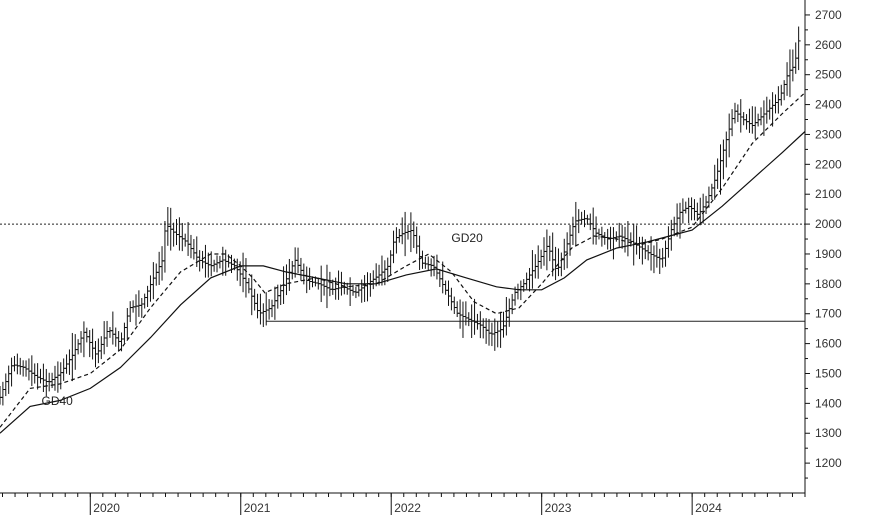 This screenshot has height=515, width=874. I want to click on y-tick-label: 2500, so click(828, 75).